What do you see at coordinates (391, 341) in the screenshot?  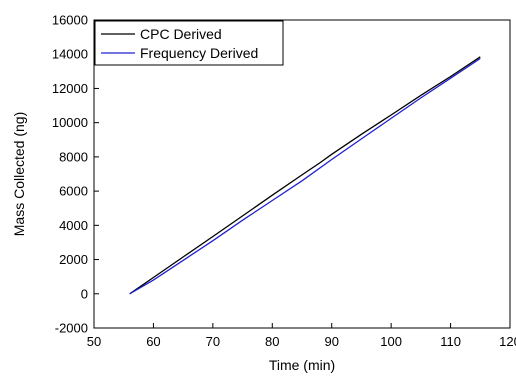 I see `x-tick-label: 100` at bounding box center [391, 341].